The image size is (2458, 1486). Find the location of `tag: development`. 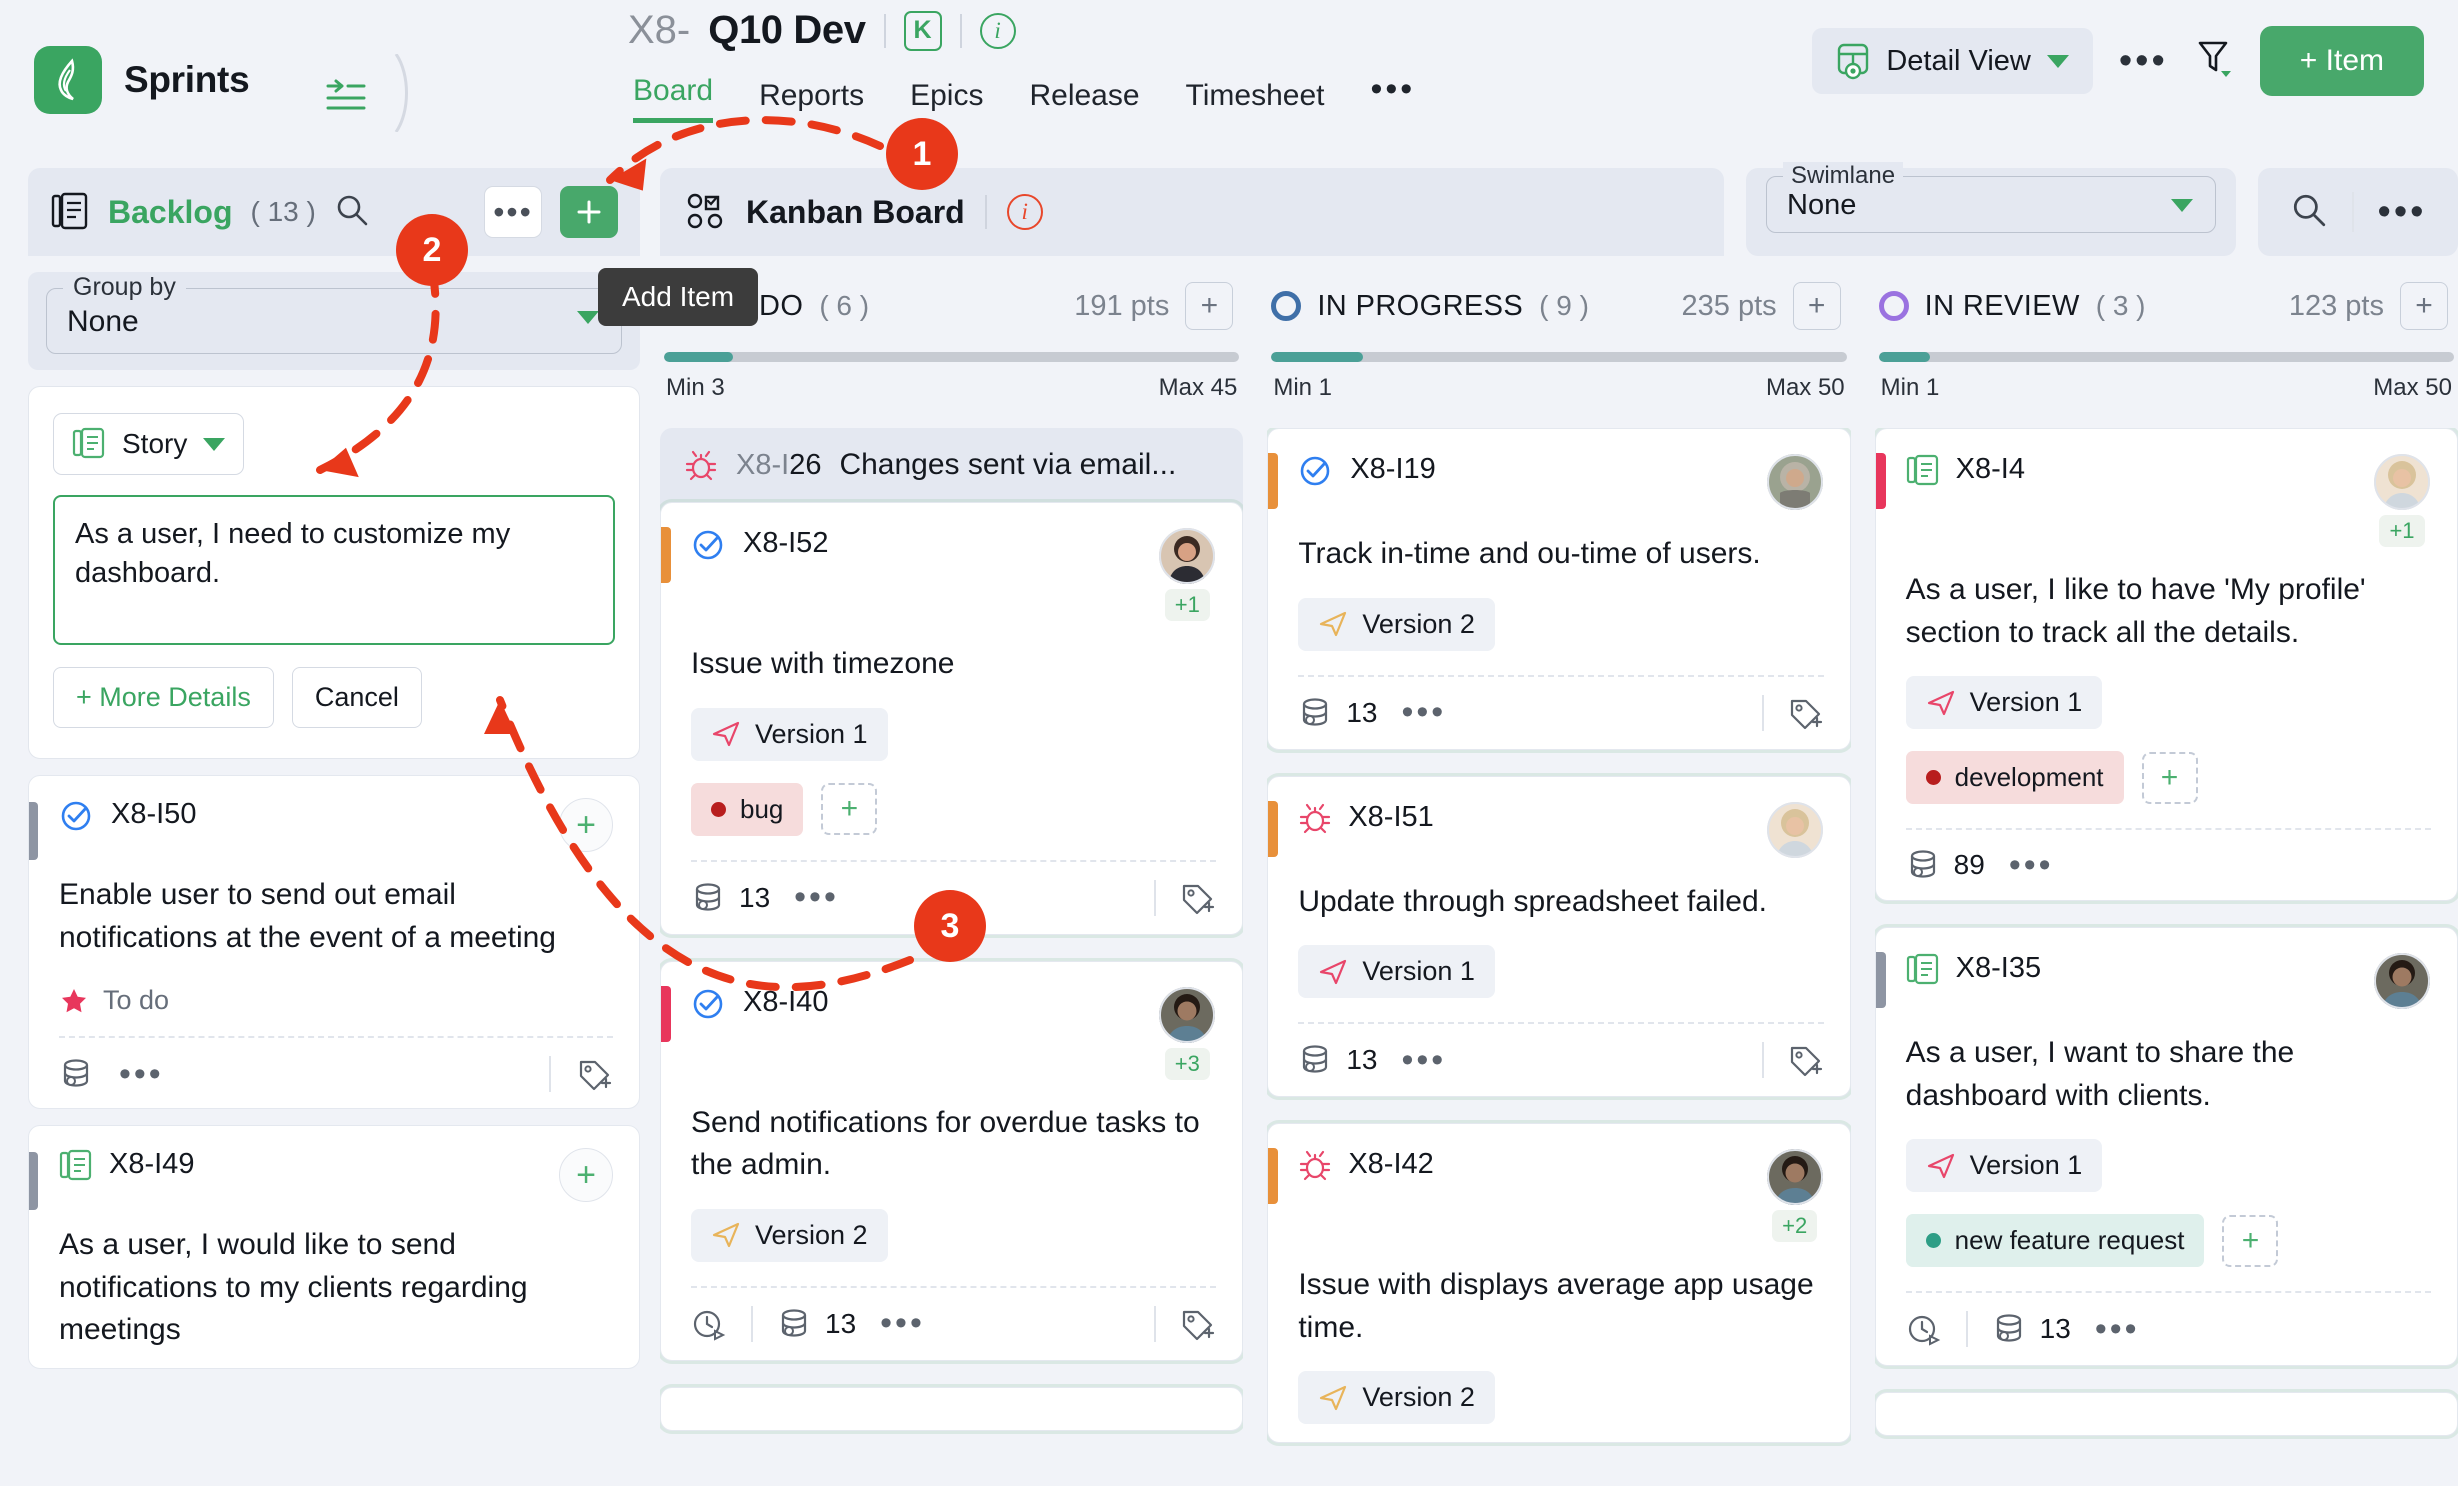

tag: development is located at coordinates (2014, 778).